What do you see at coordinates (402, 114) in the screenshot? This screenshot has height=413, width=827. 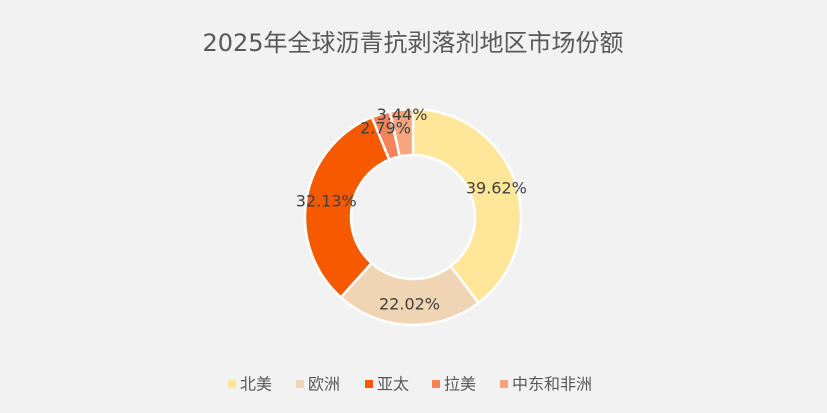 I see `data-label: 3.44%` at bounding box center [402, 114].